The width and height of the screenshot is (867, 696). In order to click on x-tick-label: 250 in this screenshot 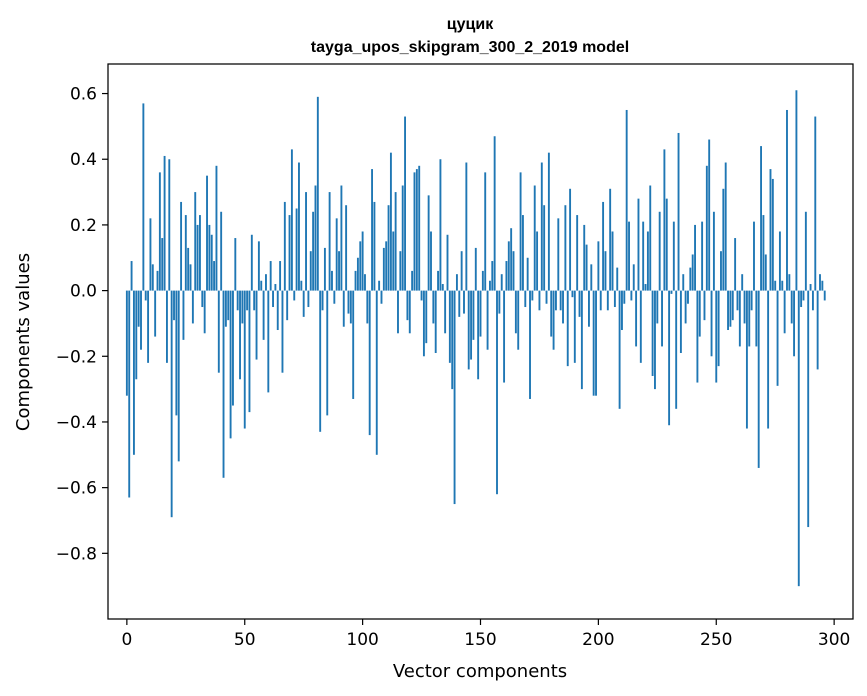, I will do `click(716, 640)`.